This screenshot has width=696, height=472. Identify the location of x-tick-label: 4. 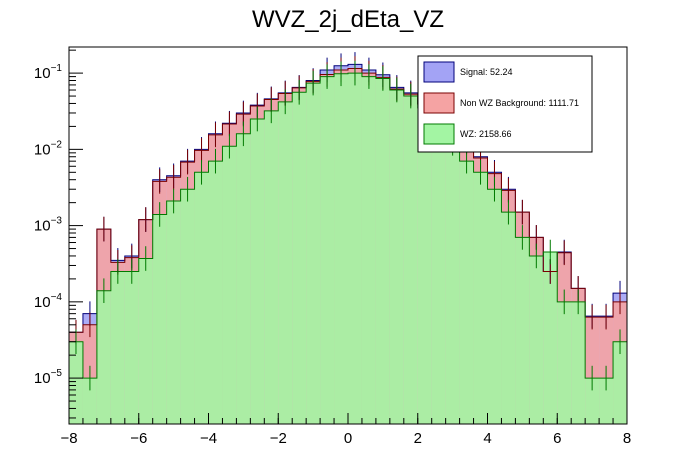
(487, 438).